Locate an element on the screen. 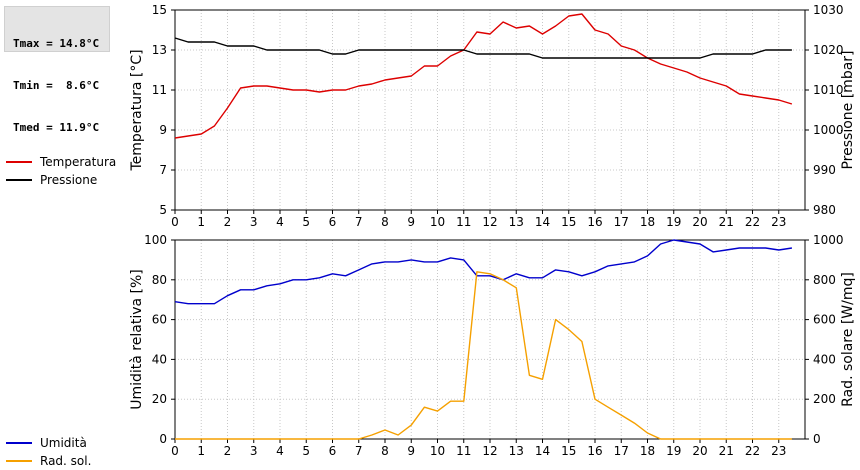 Image resolution: width=860 pixels, height=470 pixels. legend-top: Temperatura Pressione is located at coordinates (61, 171).